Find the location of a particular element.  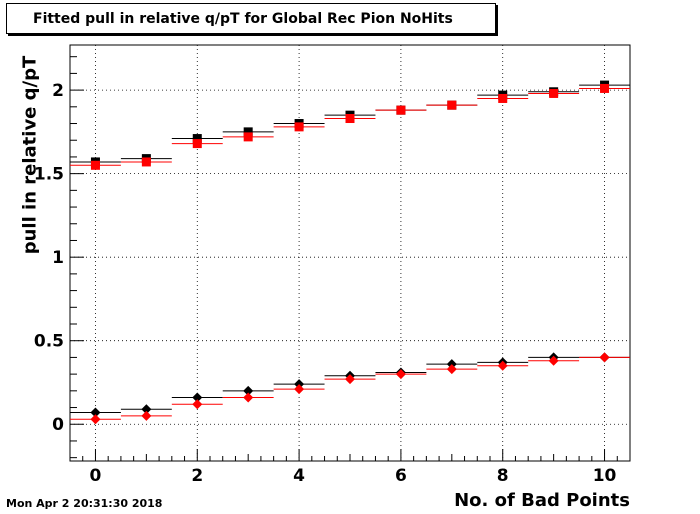

x-tick-label: 2 is located at coordinates (197, 476).